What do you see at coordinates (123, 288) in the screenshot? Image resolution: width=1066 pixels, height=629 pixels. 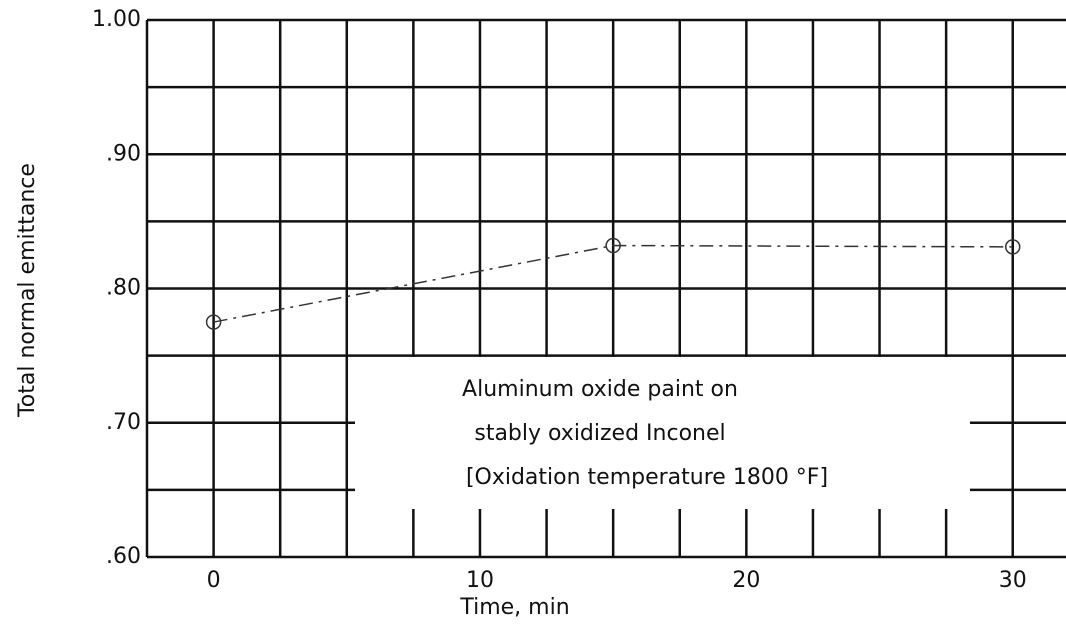 I see `y-tick-label: .80` at bounding box center [123, 288].